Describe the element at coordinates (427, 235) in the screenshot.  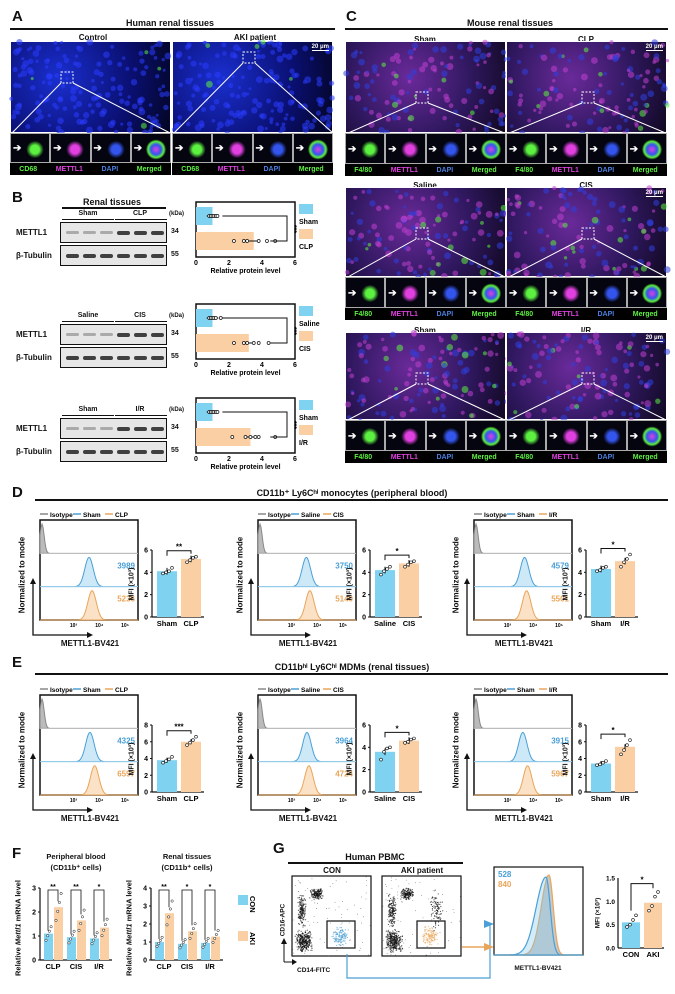
I see `micrograph-texture` at that location.